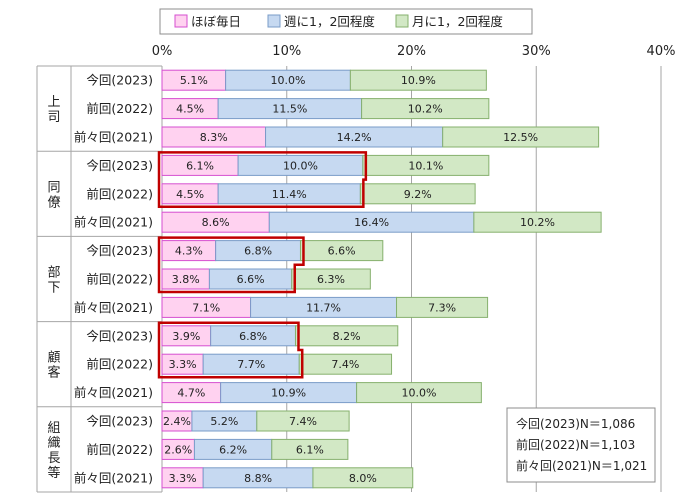 This screenshot has height=500, width=690. What do you see at coordinates (183, 478) in the screenshot?
I see `data-label: 3.3%` at bounding box center [183, 478].